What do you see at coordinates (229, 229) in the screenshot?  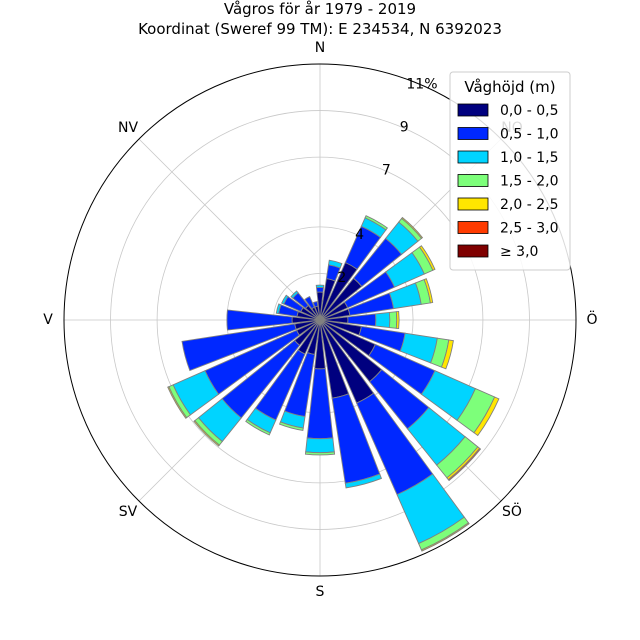 I see `grid-spoke` at bounding box center [229, 229].